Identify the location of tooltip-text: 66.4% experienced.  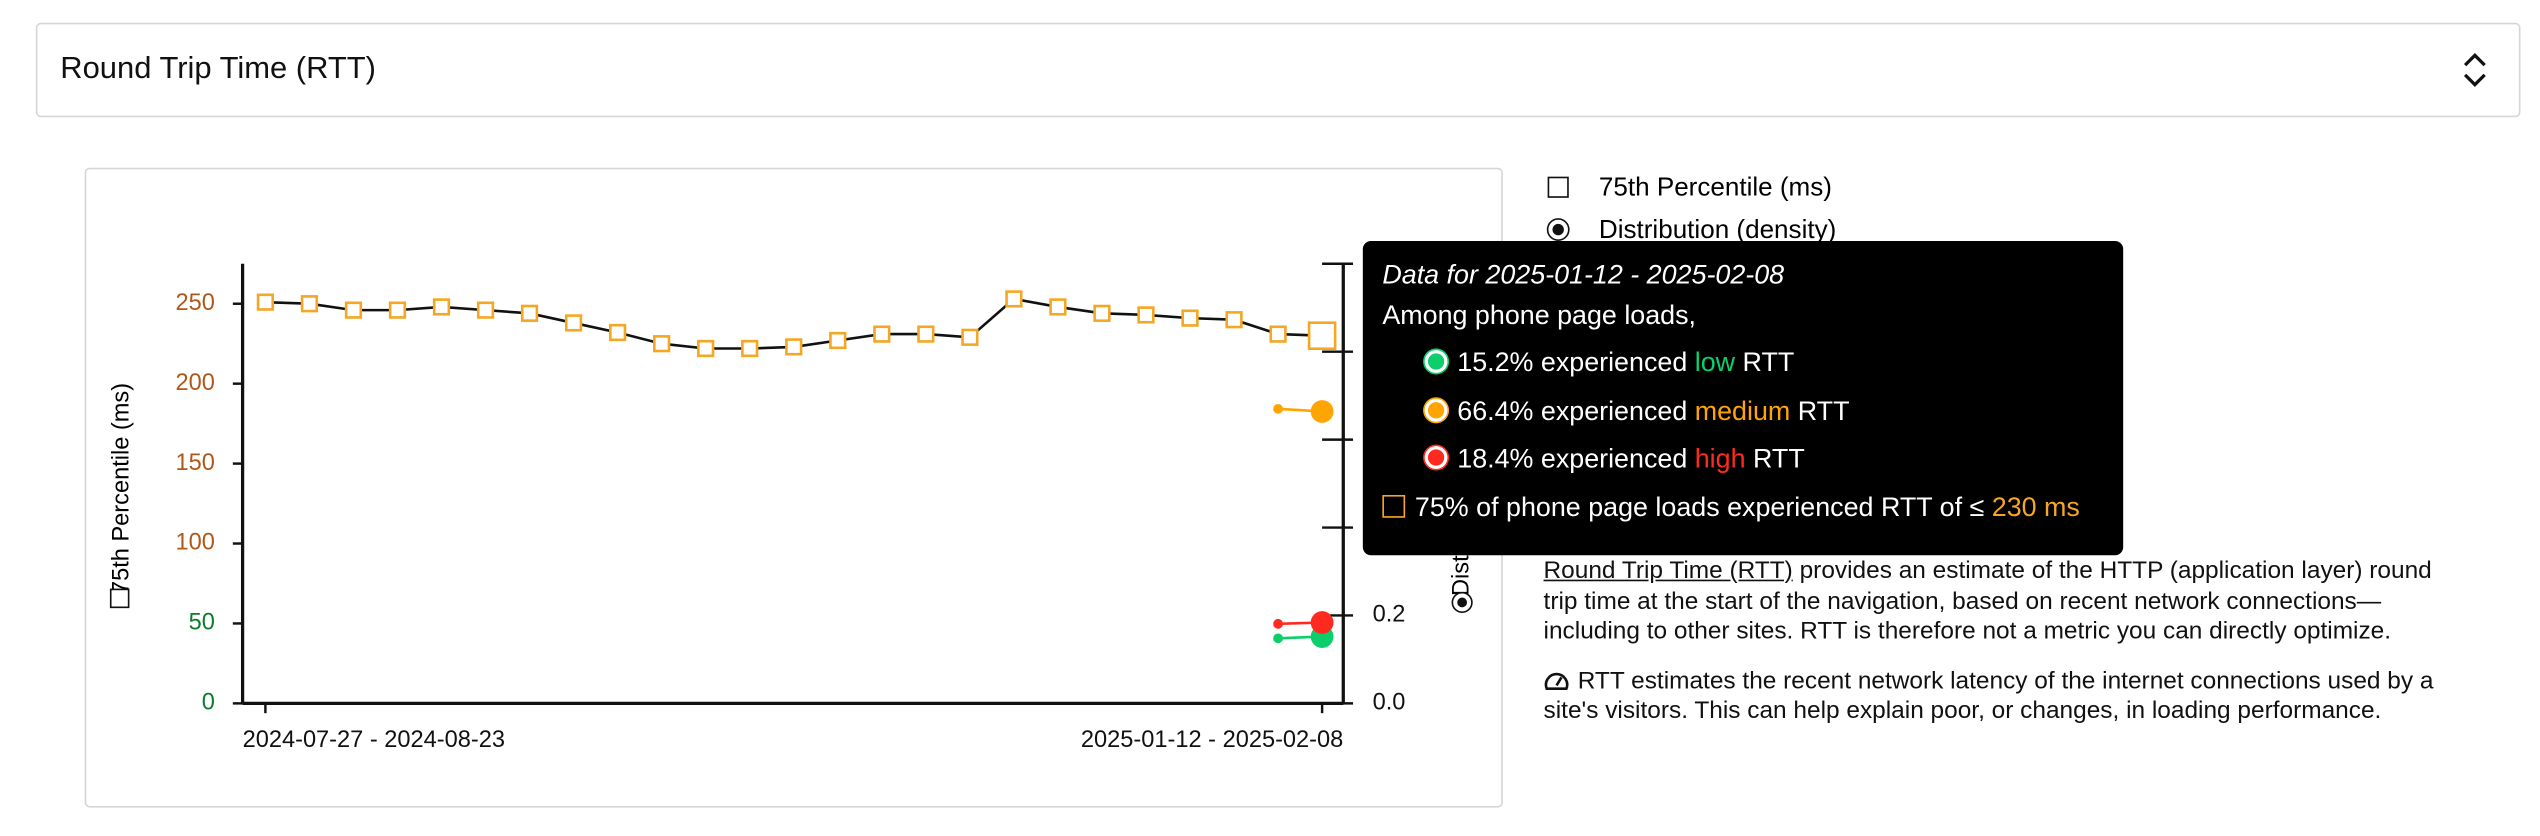
(1576, 411).